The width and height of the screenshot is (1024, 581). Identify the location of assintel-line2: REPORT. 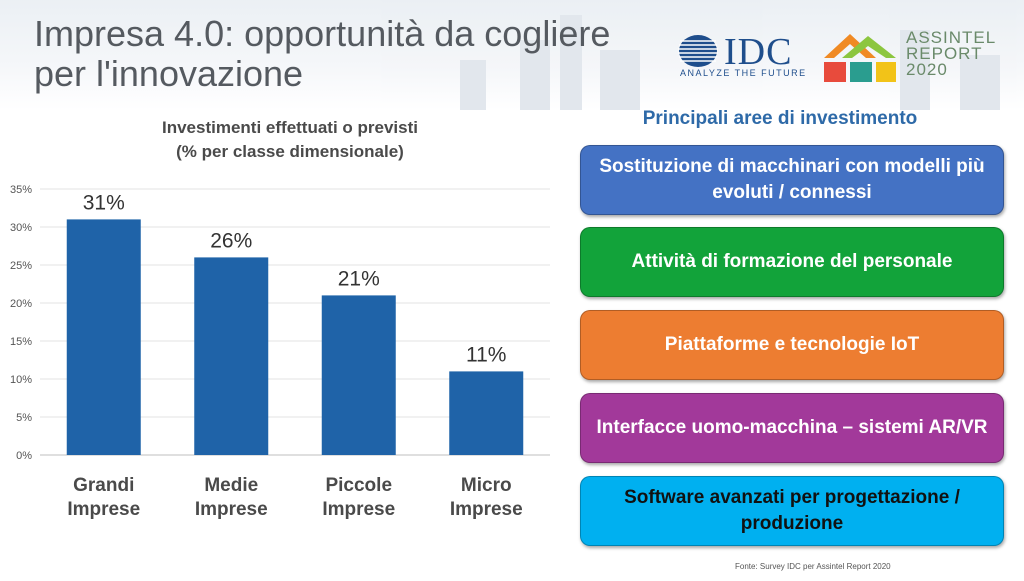
(944, 53).